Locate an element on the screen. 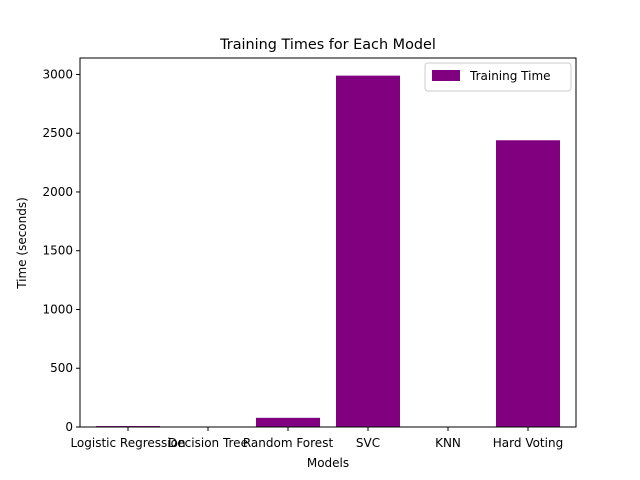 The image size is (640, 480). x-tick-label: Hard Voting is located at coordinates (528, 443).